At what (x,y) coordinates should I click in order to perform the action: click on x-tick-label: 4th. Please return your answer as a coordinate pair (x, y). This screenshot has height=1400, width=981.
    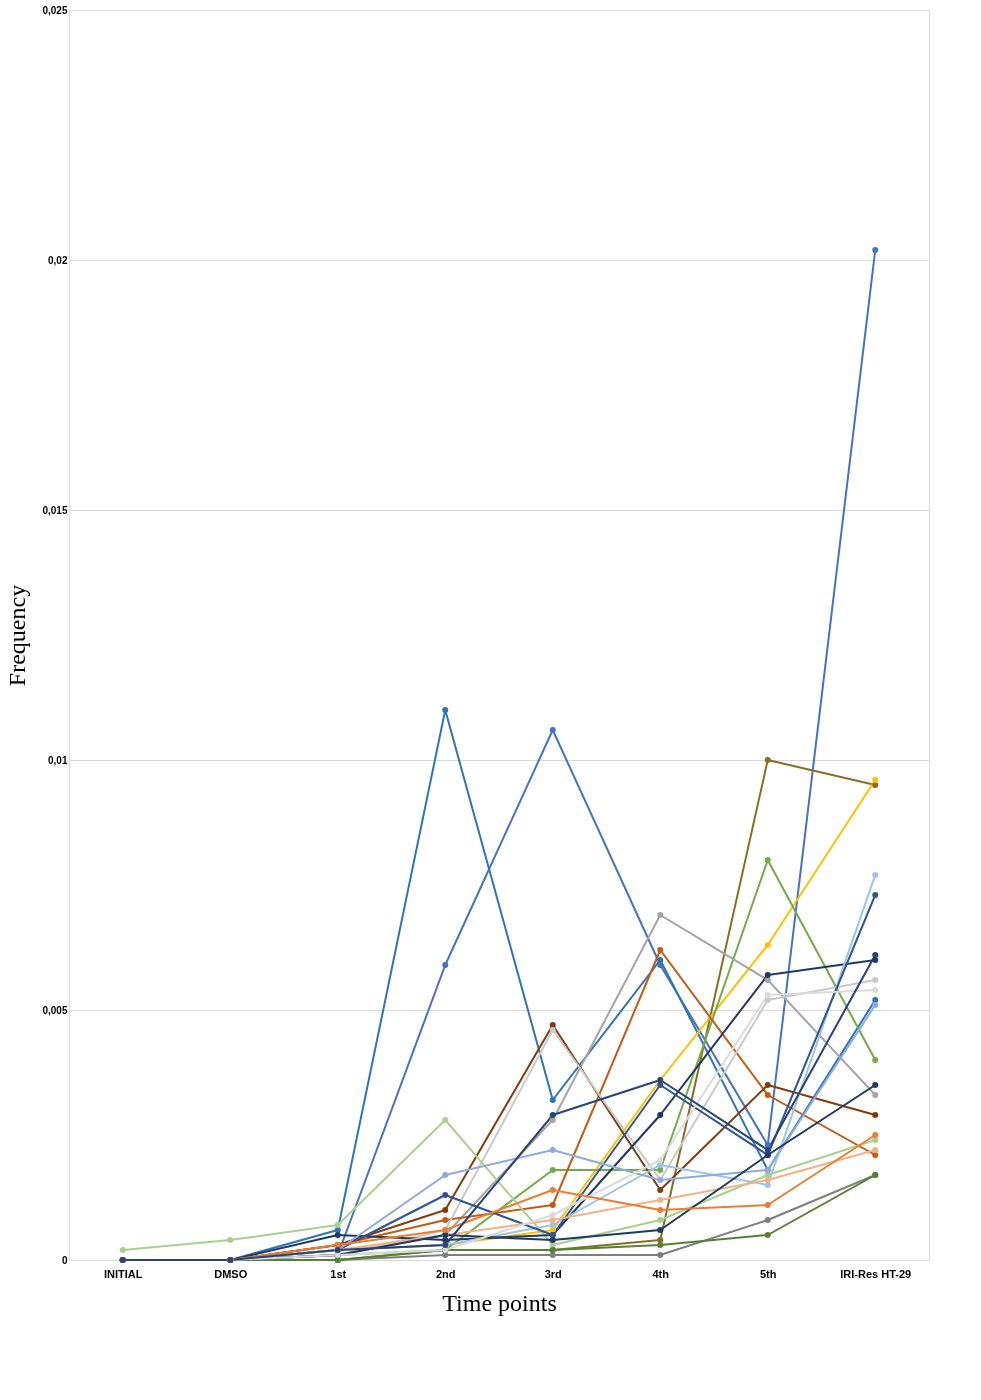
    Looking at the image, I should click on (661, 1273).